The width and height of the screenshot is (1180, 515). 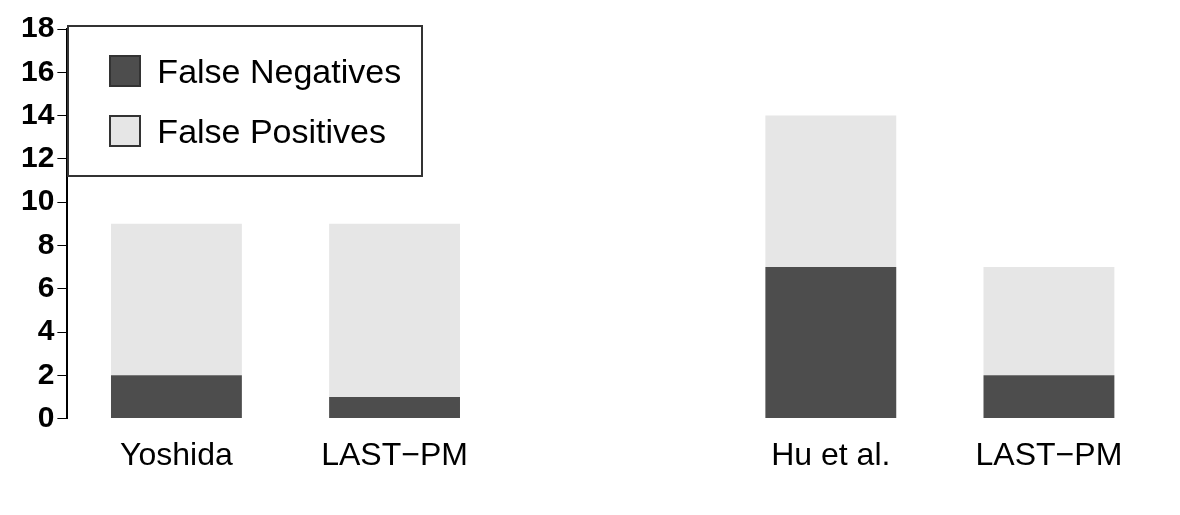 I want to click on y-tick-label: 2, so click(x=46, y=373).